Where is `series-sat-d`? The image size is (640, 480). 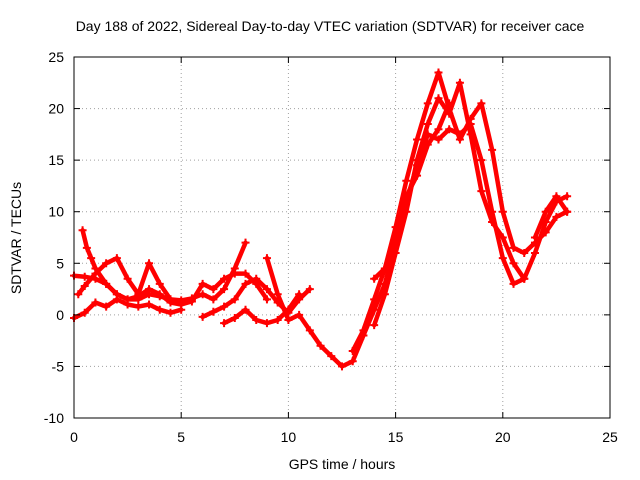
series-sat-d is located at coordinates (135, 280).